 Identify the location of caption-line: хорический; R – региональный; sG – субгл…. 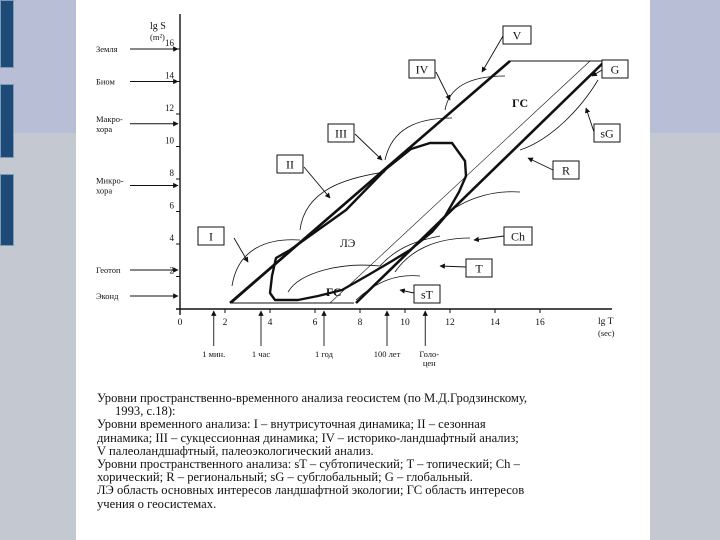
(285, 477).